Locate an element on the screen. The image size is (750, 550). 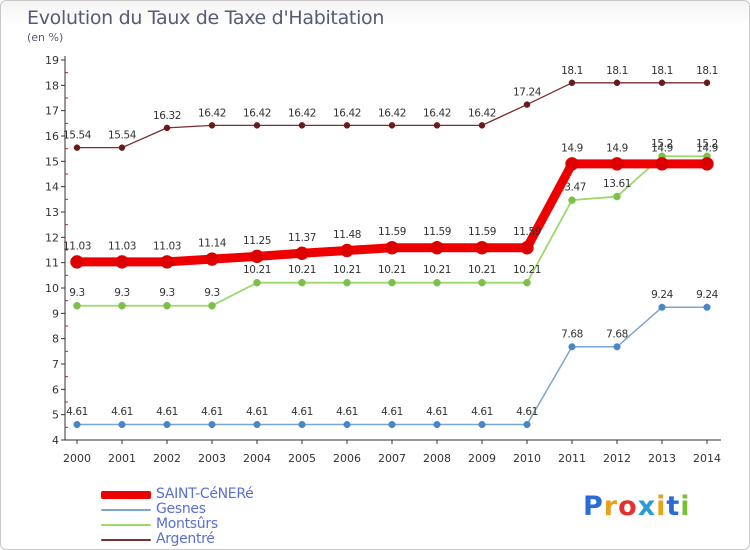
x-tick-label: 2007 is located at coordinates (392, 458).